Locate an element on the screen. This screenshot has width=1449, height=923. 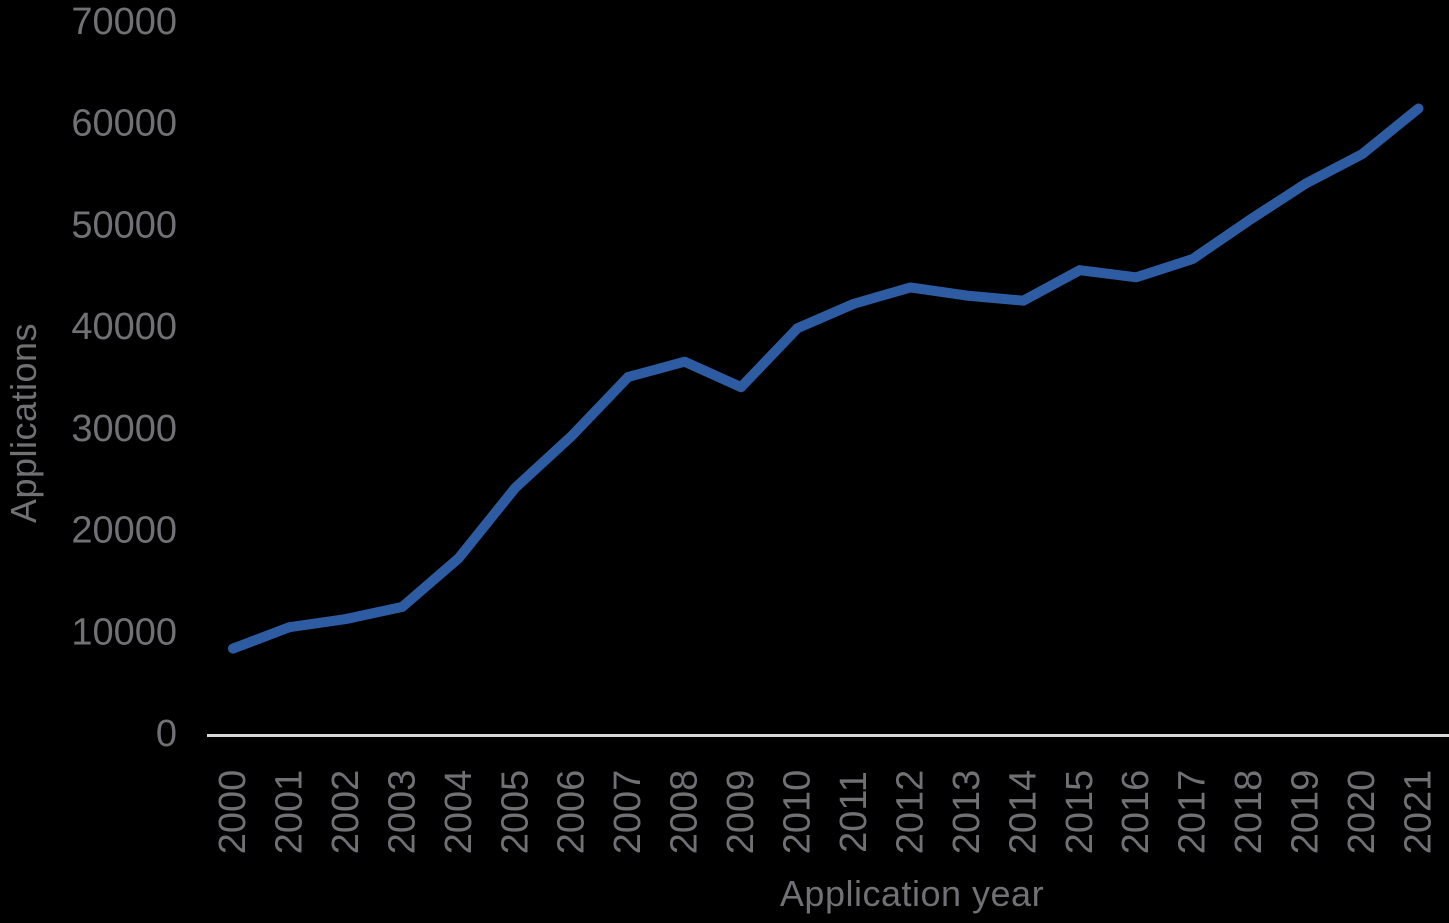
x-tick-label: 2020 is located at coordinates (1362, 812).